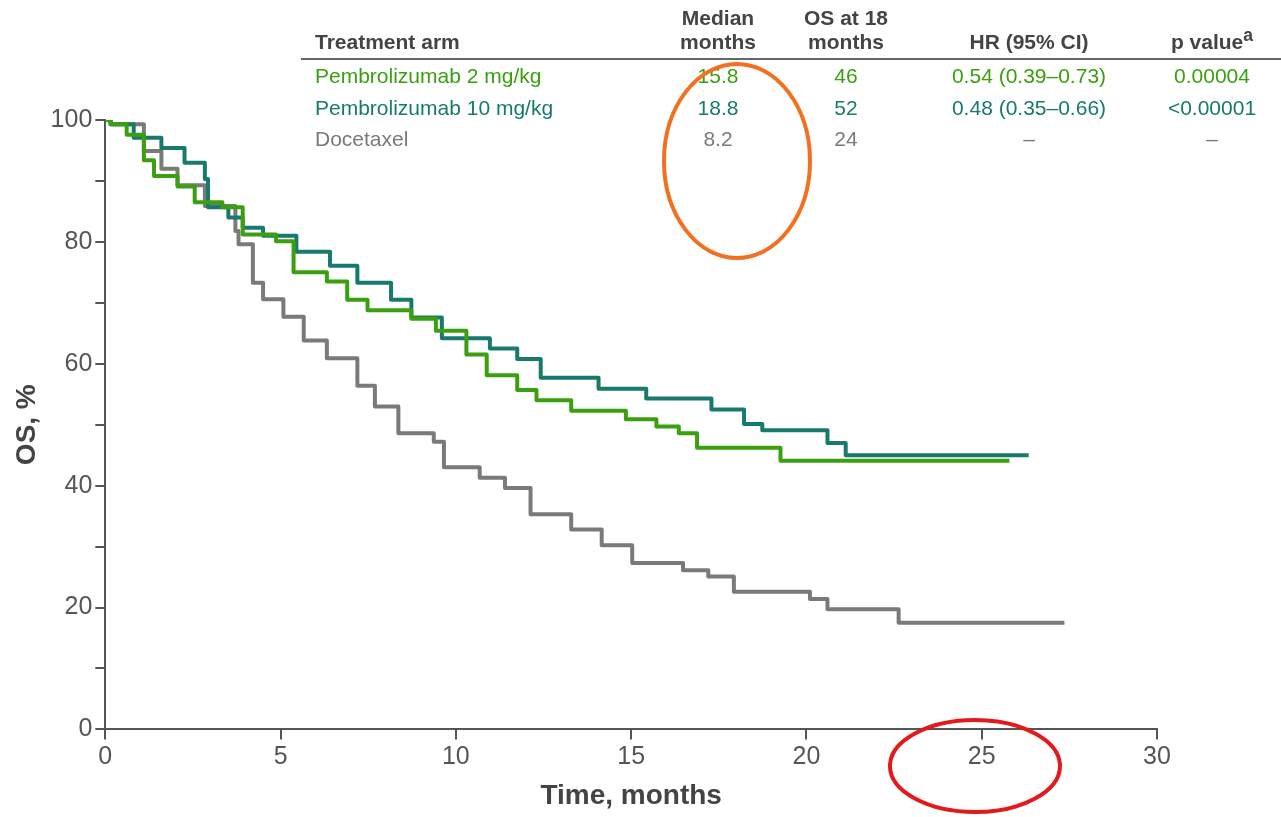 Image resolution: width=1281 pixels, height=817 pixels. What do you see at coordinates (1029, 33) in the screenshot?
I see `text: HR (95% CI)` at bounding box center [1029, 33].